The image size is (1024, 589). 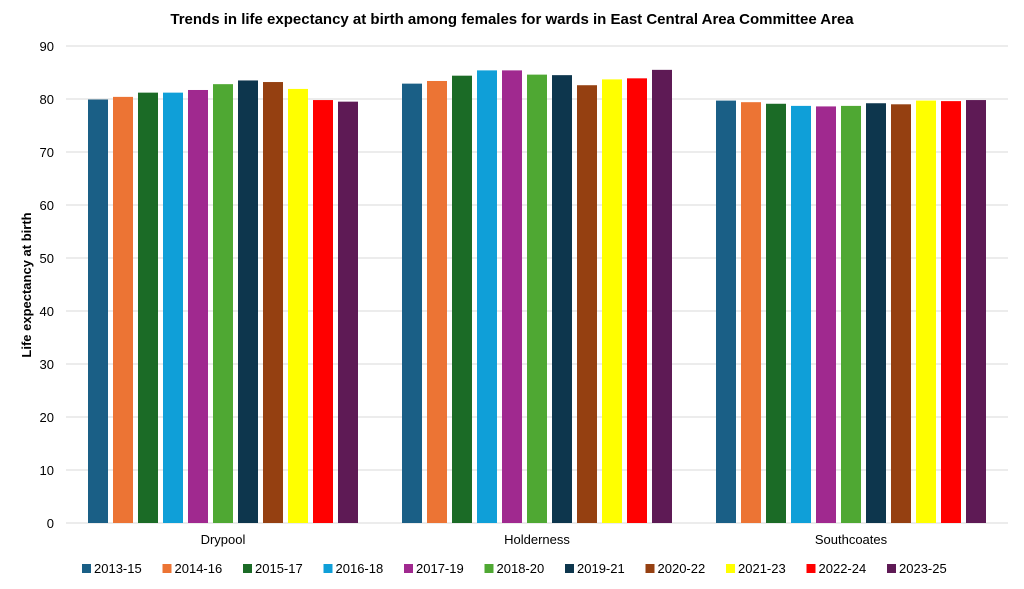 I want to click on x-tick-label: Drypool, so click(x=223, y=539).